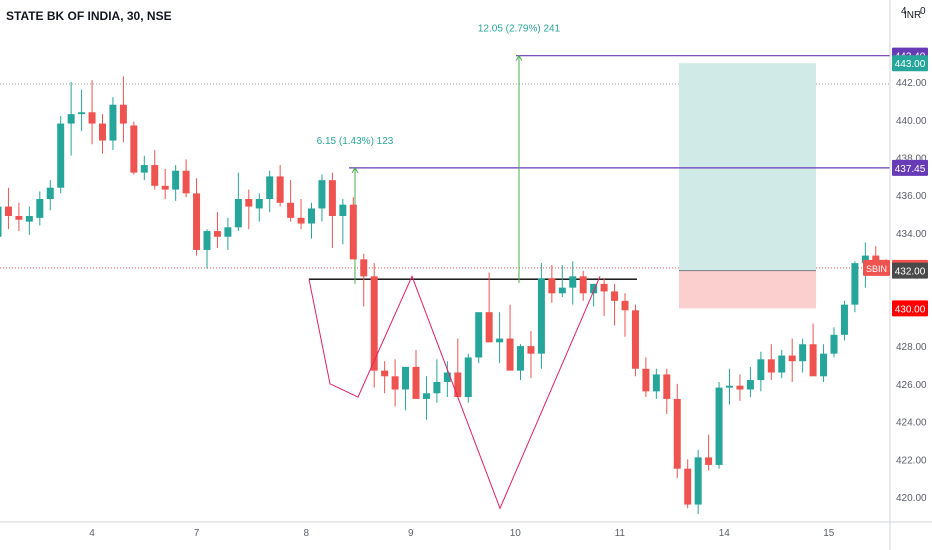  I want to click on x-tick-label: 11, so click(620, 533).